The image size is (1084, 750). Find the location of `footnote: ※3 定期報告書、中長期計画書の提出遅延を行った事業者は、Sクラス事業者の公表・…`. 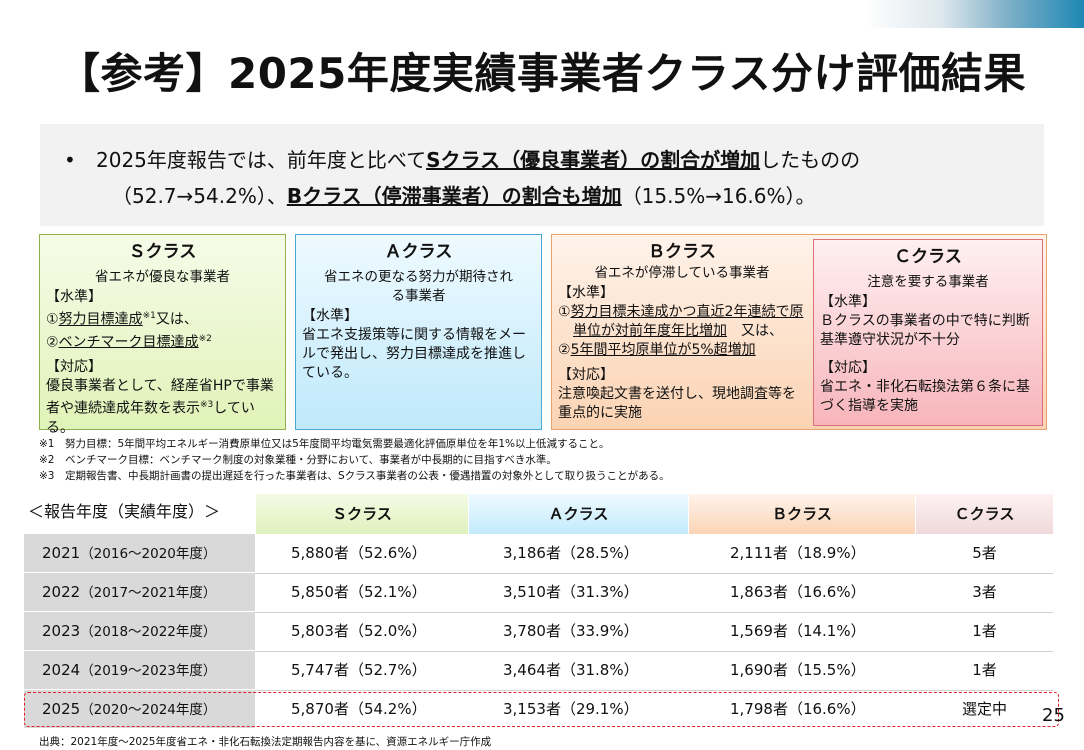

footnote: ※3 定期報告書、中長期計画書の提出遅延を行った事業者は、Sクラス事業者の公表・… is located at coordinates (354, 476).